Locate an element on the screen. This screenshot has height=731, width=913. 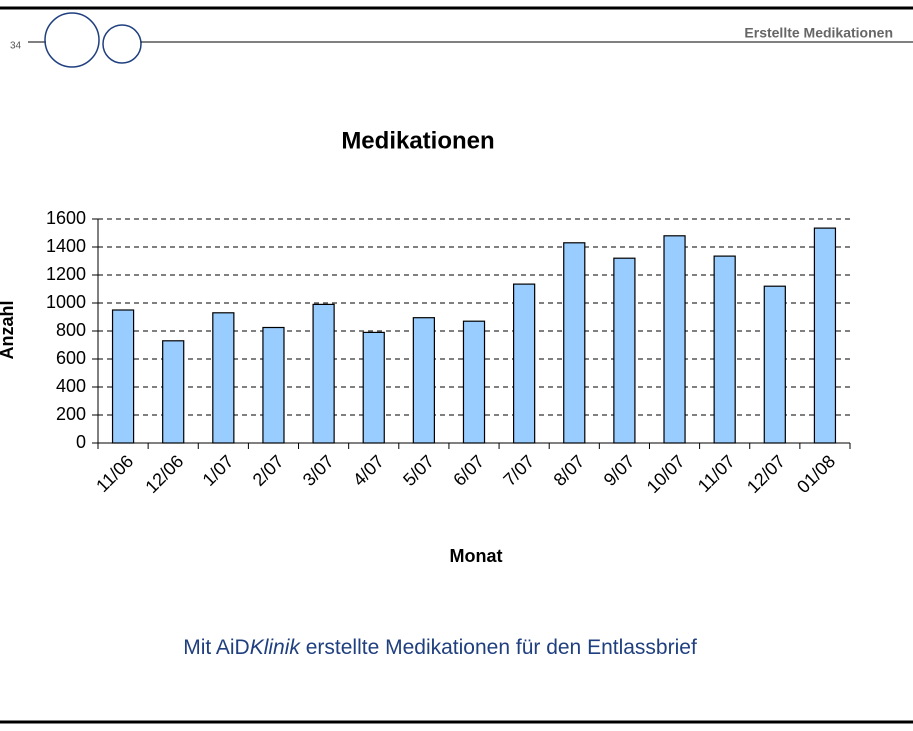
x-tick-label: 01/08 is located at coordinates (816, 474).